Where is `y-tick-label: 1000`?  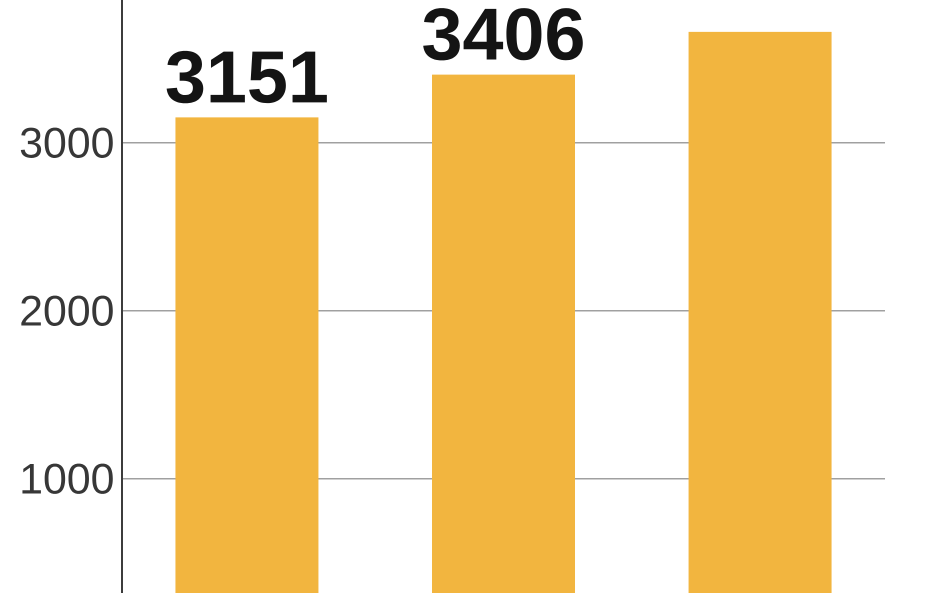
y-tick-label: 1000 is located at coordinates (67, 479).